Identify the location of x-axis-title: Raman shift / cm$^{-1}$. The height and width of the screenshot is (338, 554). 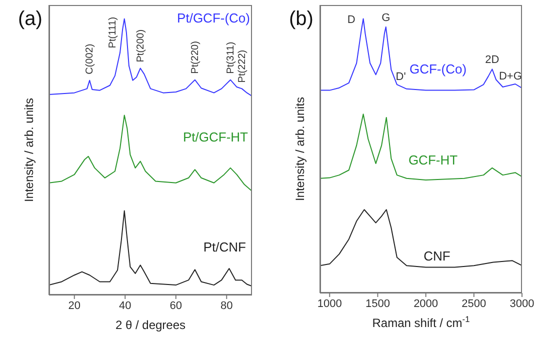
(421, 322).